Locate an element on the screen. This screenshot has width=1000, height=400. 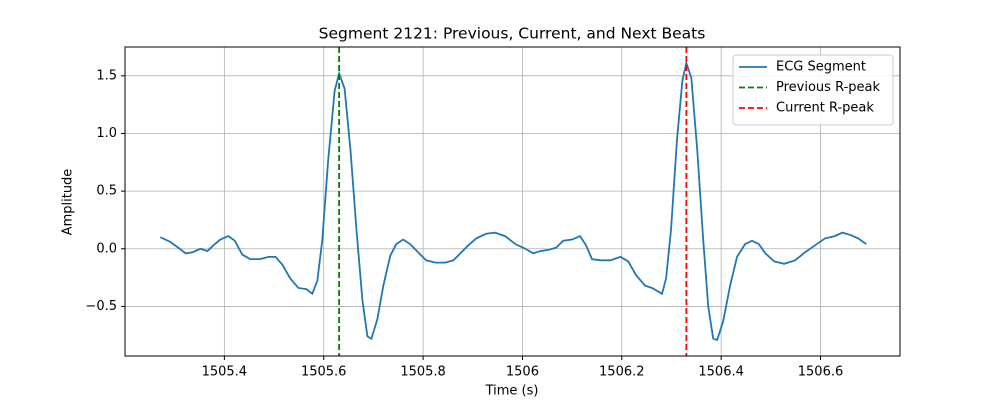
legend-box is located at coordinates (813, 90).